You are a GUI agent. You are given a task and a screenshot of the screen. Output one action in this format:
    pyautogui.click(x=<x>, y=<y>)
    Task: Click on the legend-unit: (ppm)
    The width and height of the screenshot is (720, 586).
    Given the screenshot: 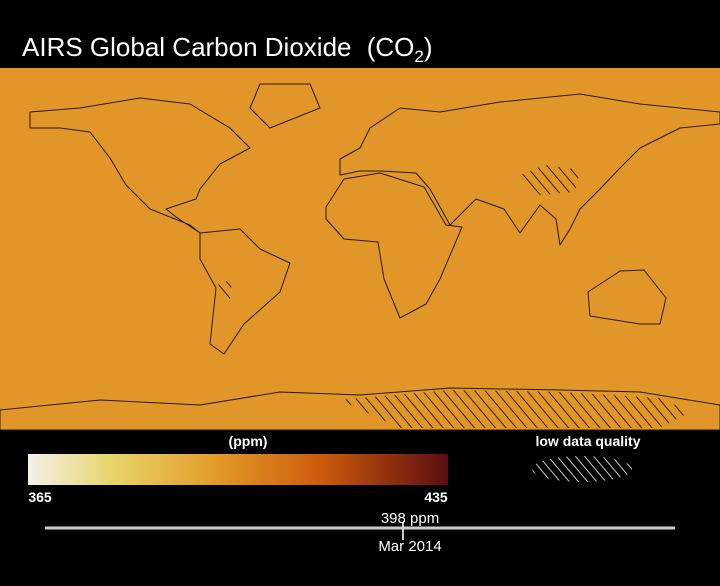 What is the action you would take?
    pyautogui.click(x=248, y=441)
    